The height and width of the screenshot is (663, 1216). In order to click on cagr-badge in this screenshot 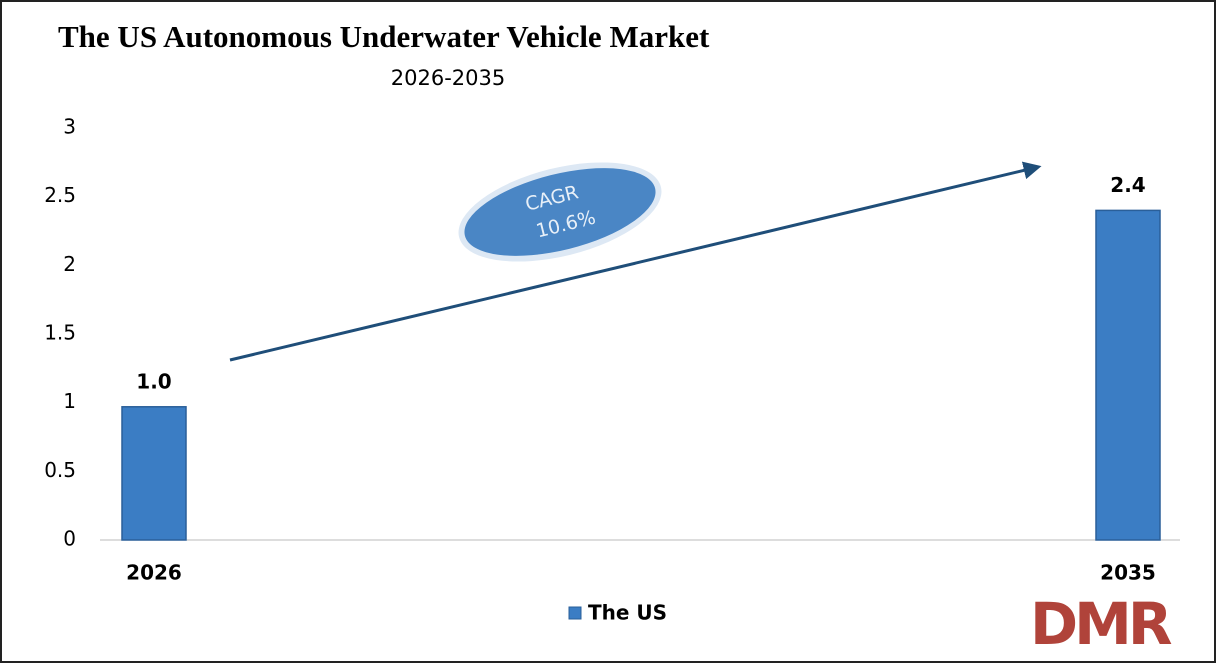, I will do `click(560, 212)`.